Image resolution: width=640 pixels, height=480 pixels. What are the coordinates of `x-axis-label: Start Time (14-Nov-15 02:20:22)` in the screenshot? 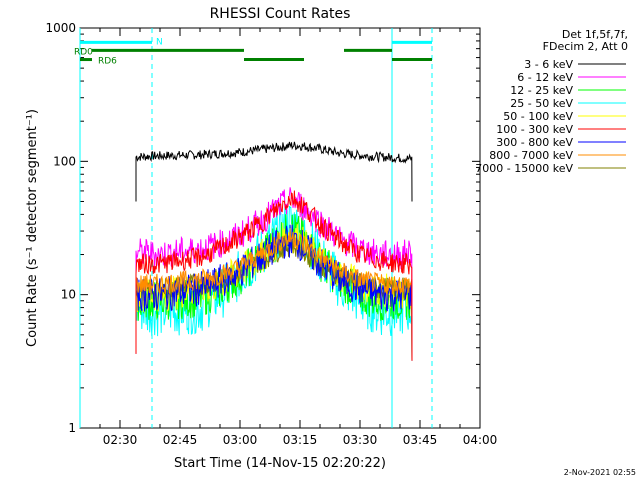 It's located at (280, 463).